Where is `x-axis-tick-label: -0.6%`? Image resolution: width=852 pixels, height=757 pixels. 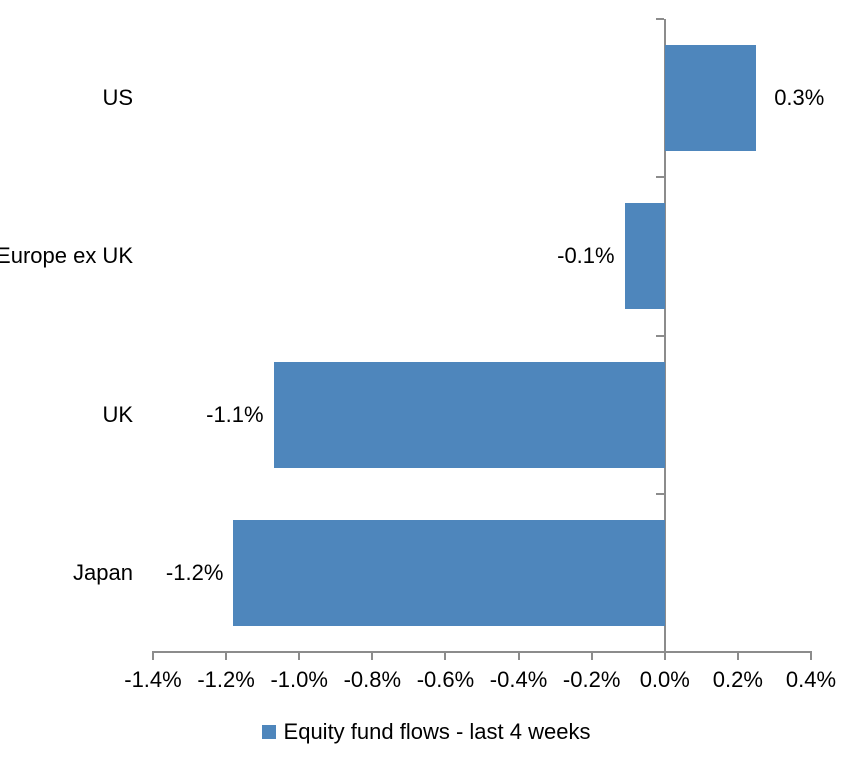 x-axis-tick-label: -0.6% is located at coordinates (445, 679).